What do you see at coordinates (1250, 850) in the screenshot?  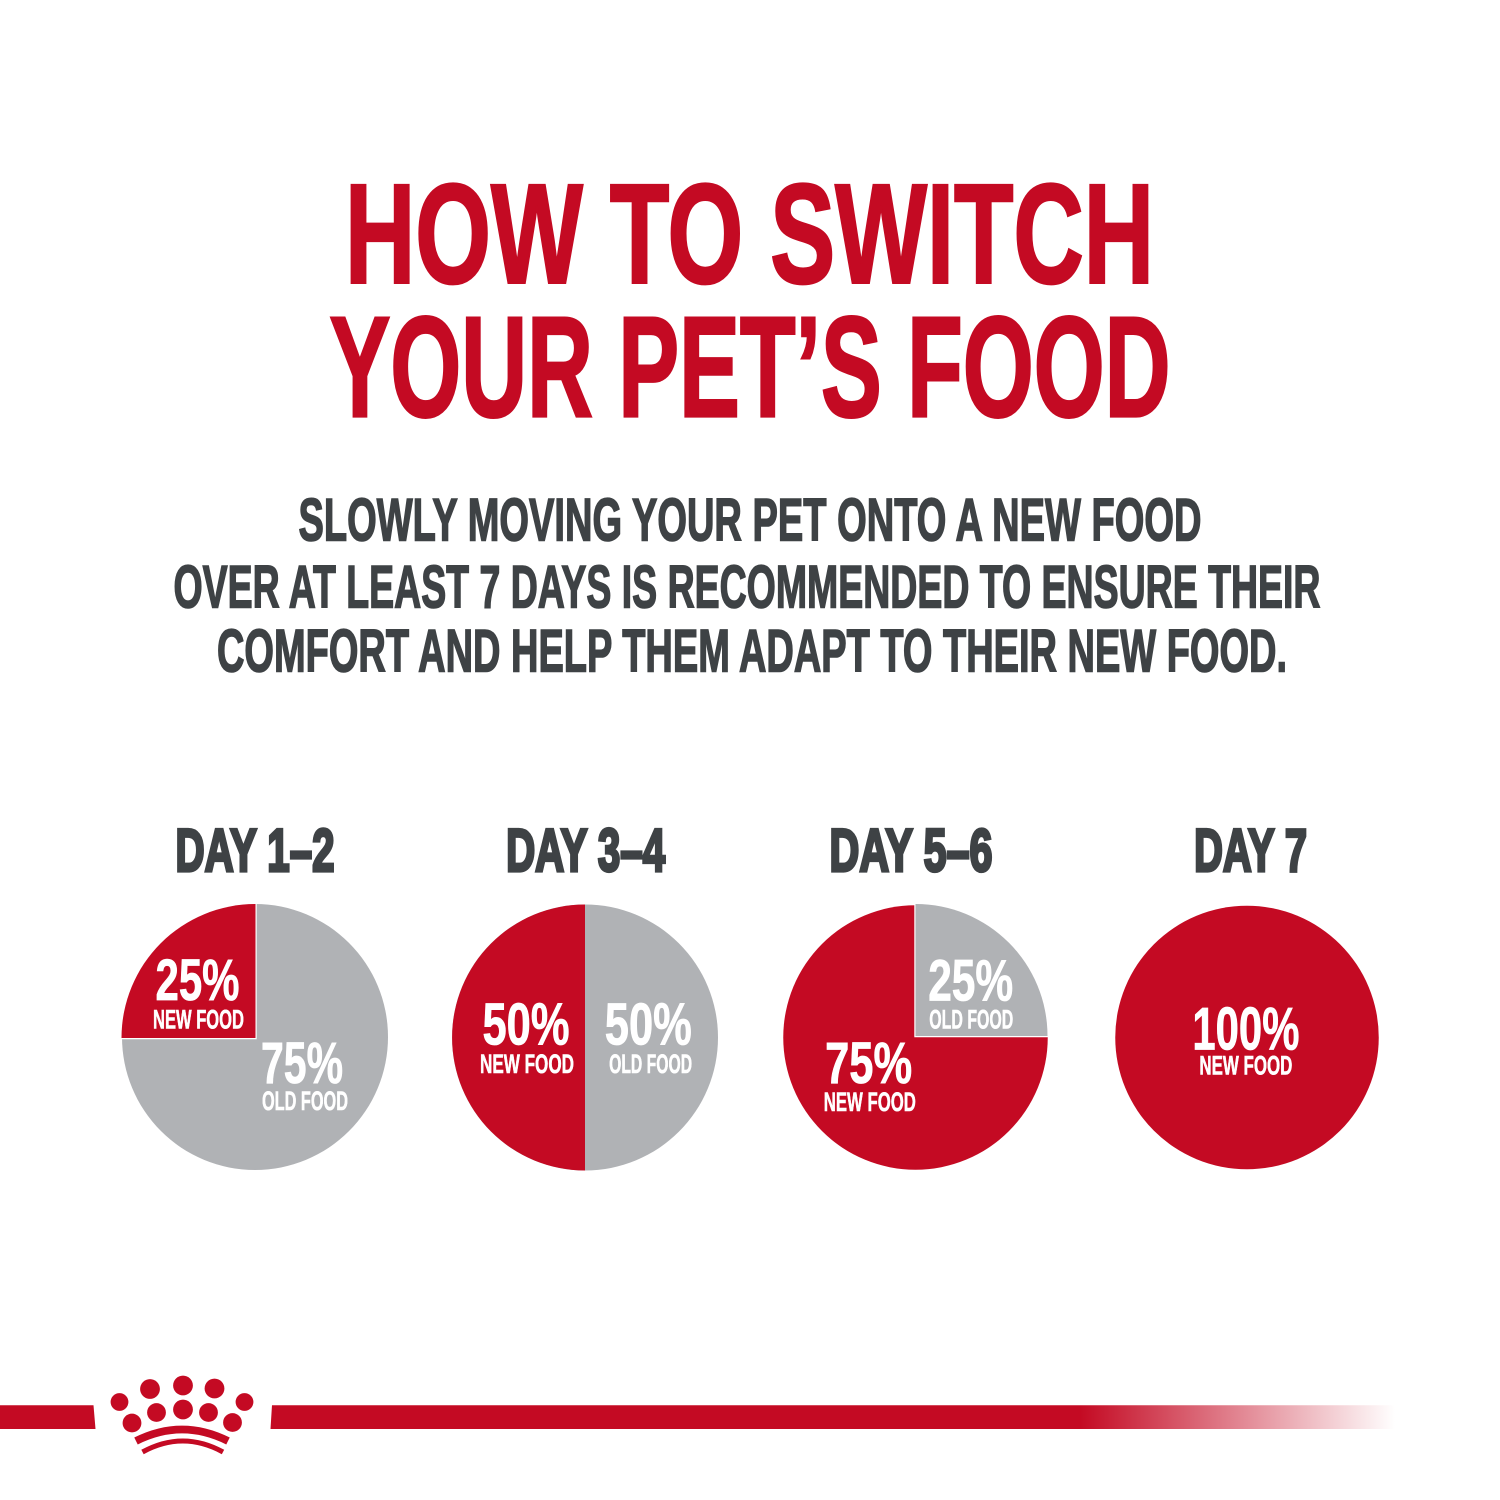 I see `svg-text: DAY 7` at bounding box center [1250, 850].